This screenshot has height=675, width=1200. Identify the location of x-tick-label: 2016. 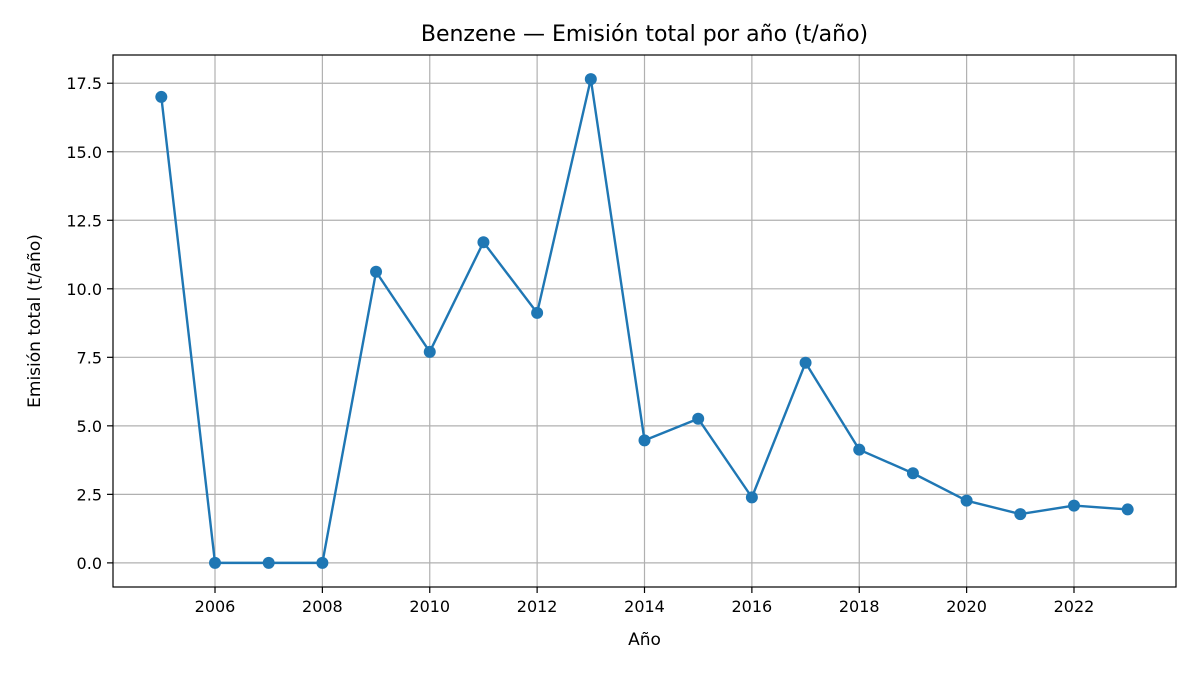
(752, 606).